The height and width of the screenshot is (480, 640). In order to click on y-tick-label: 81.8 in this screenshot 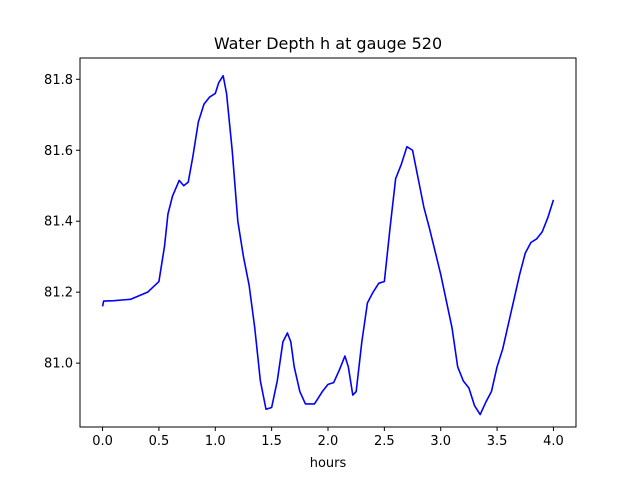, I will do `click(58, 80)`.